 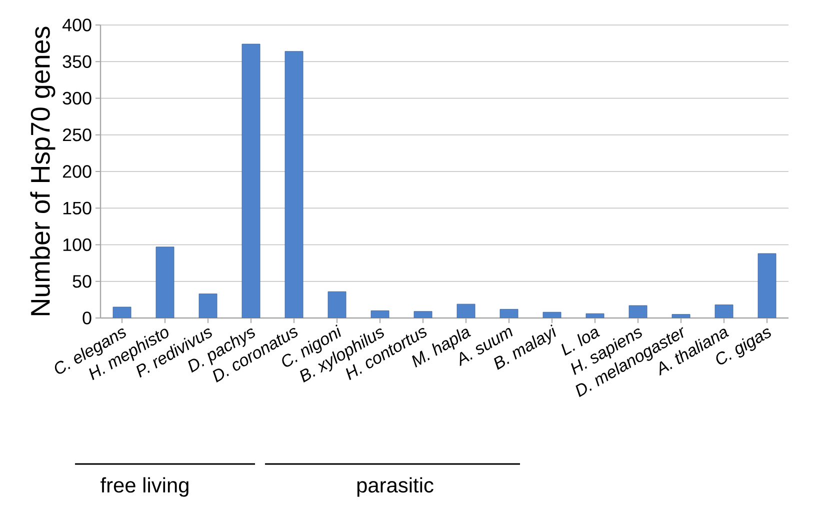 I want to click on y-tick-label: 250, so click(x=77, y=135).